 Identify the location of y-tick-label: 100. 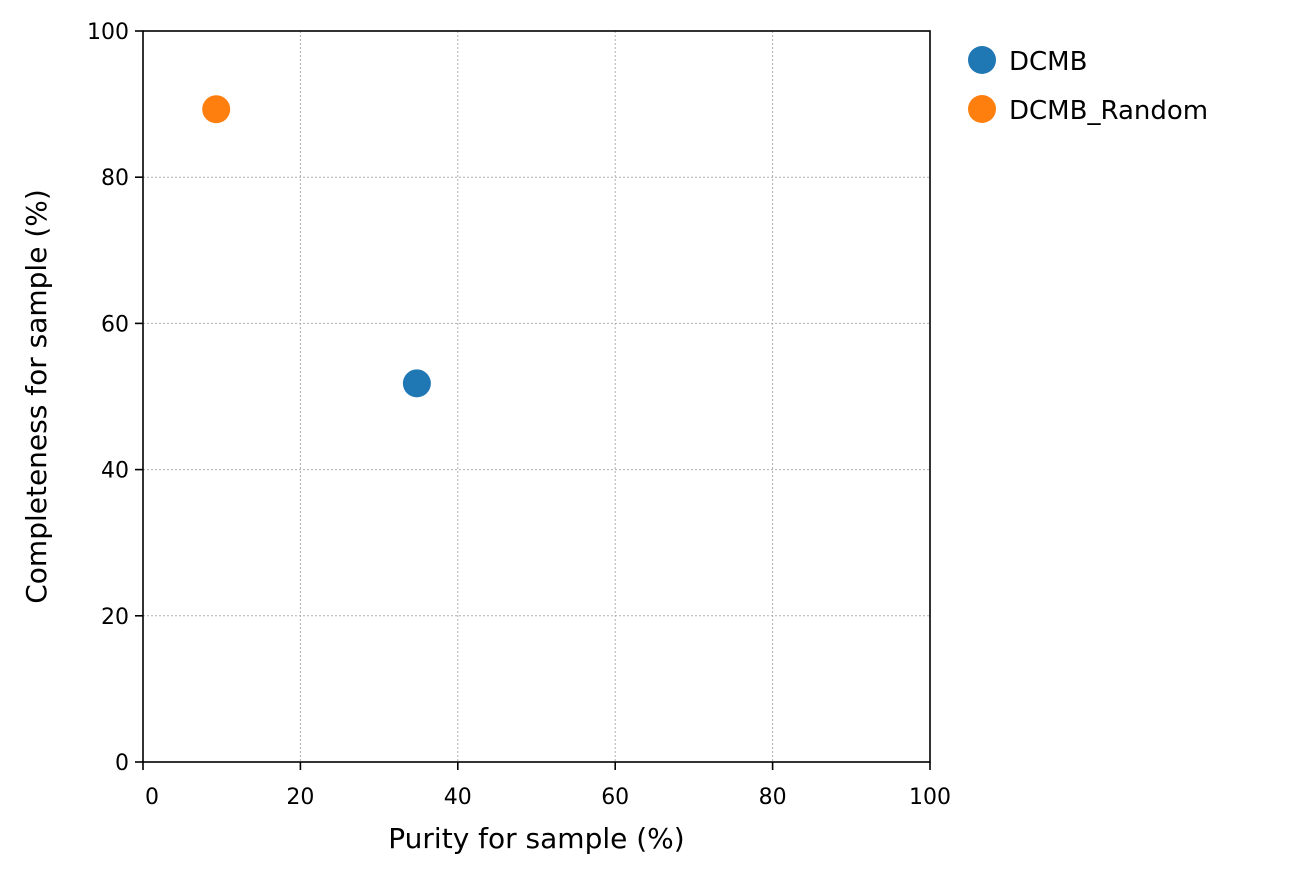
(108, 32).